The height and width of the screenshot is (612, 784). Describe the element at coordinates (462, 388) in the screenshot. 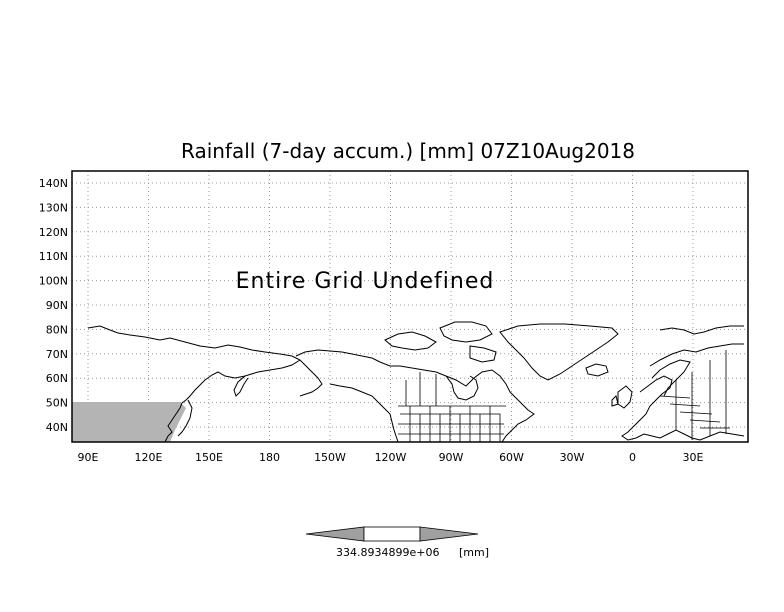

I see `hudson-bay-coastline` at that location.